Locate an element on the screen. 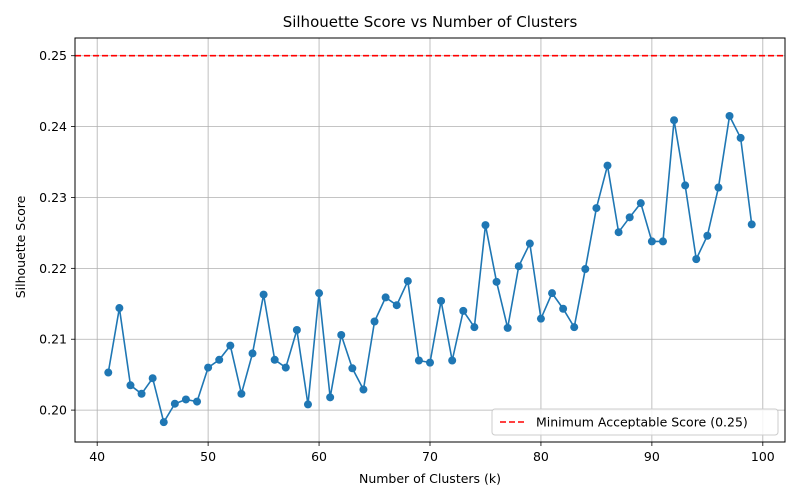 This screenshot has width=800, height=500. legend-box is located at coordinates (635, 422).